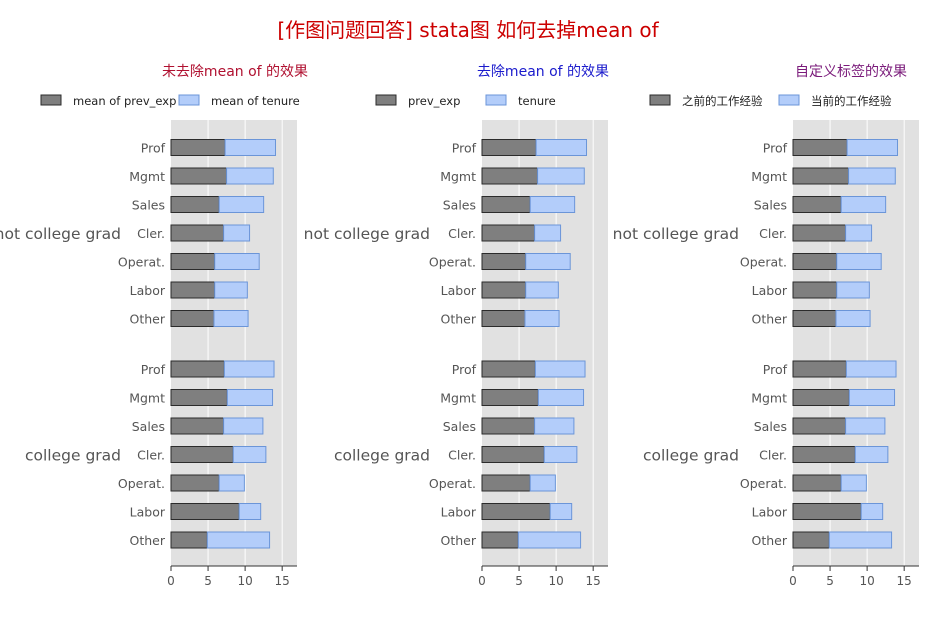 This screenshot has height=627, width=937. I want to click on bar-2-Cler-s2, so click(560, 454).